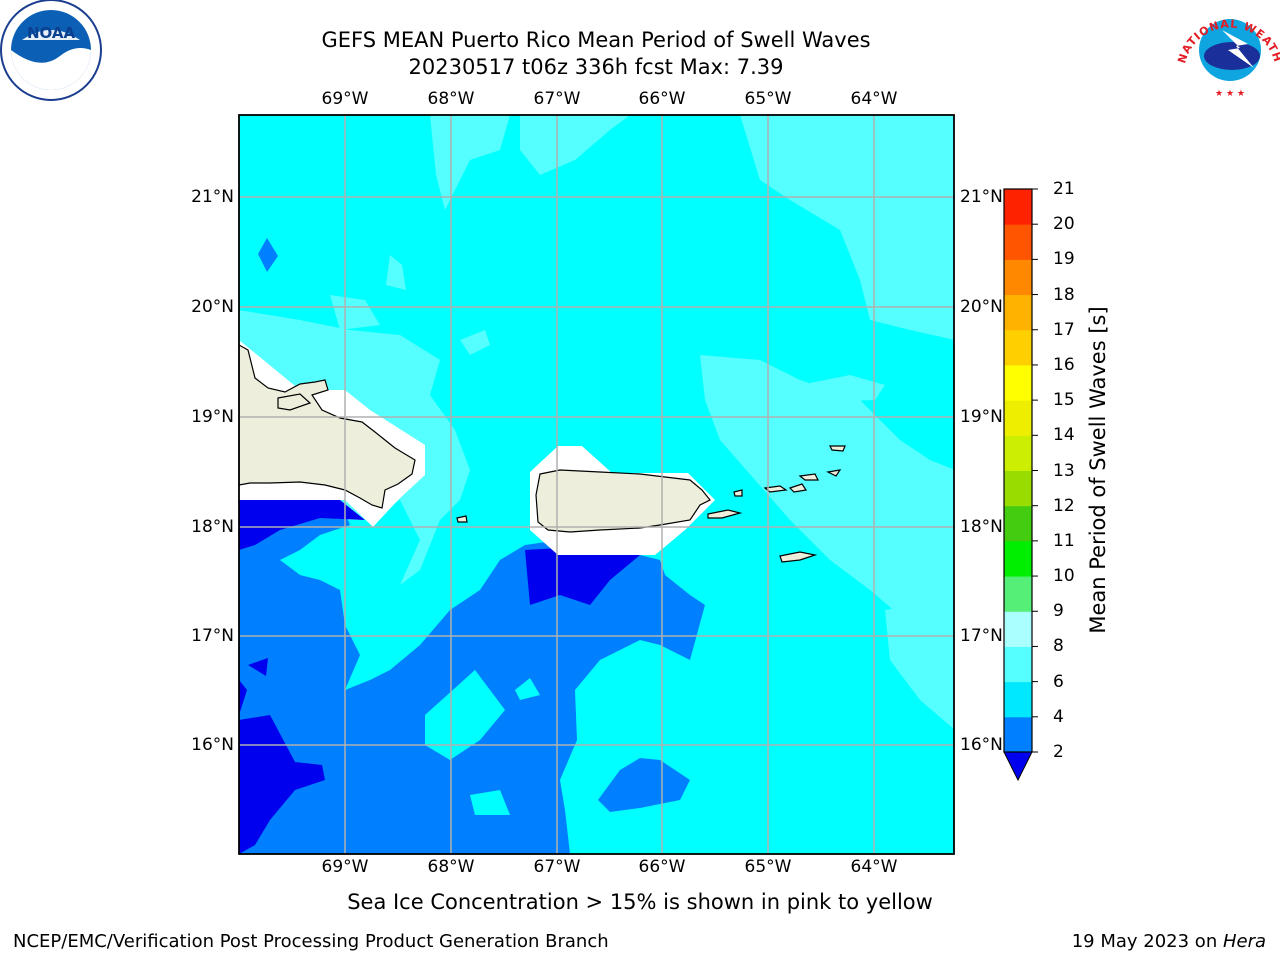  What do you see at coordinates (1064, 400) in the screenshot?
I see `colorbar-label: 15` at bounding box center [1064, 400].